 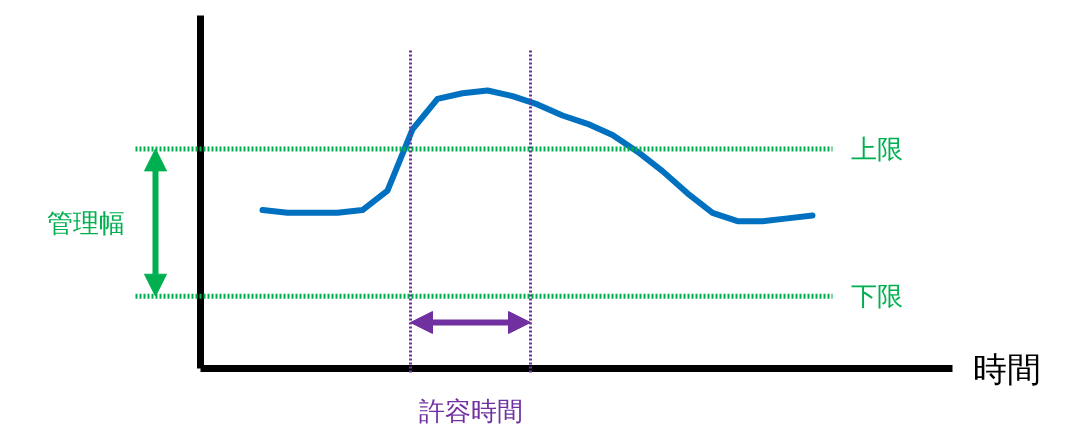 What do you see at coordinates (85, 222) in the screenshot?
I see `text: 管理幅` at bounding box center [85, 222].